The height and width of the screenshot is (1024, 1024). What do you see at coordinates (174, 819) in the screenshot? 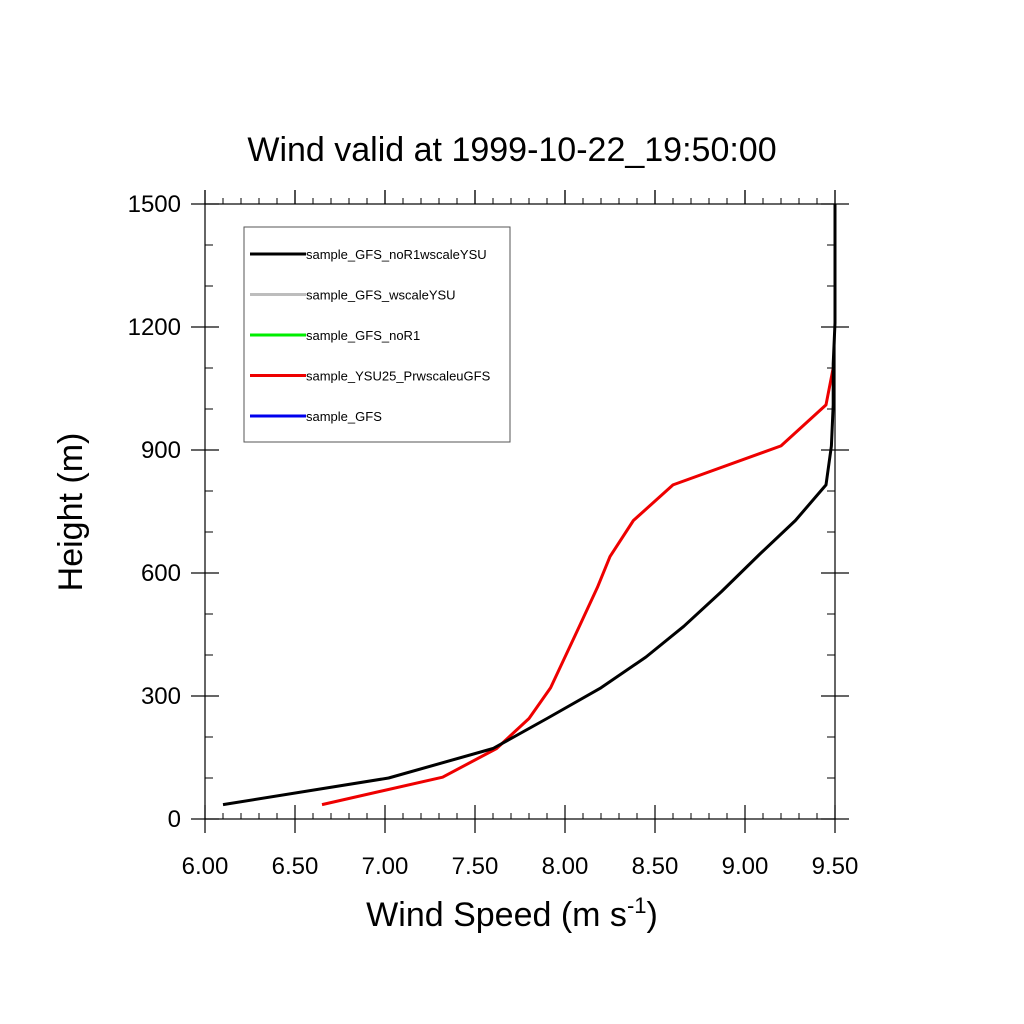
I see `y-tick-label: 0` at bounding box center [174, 819].